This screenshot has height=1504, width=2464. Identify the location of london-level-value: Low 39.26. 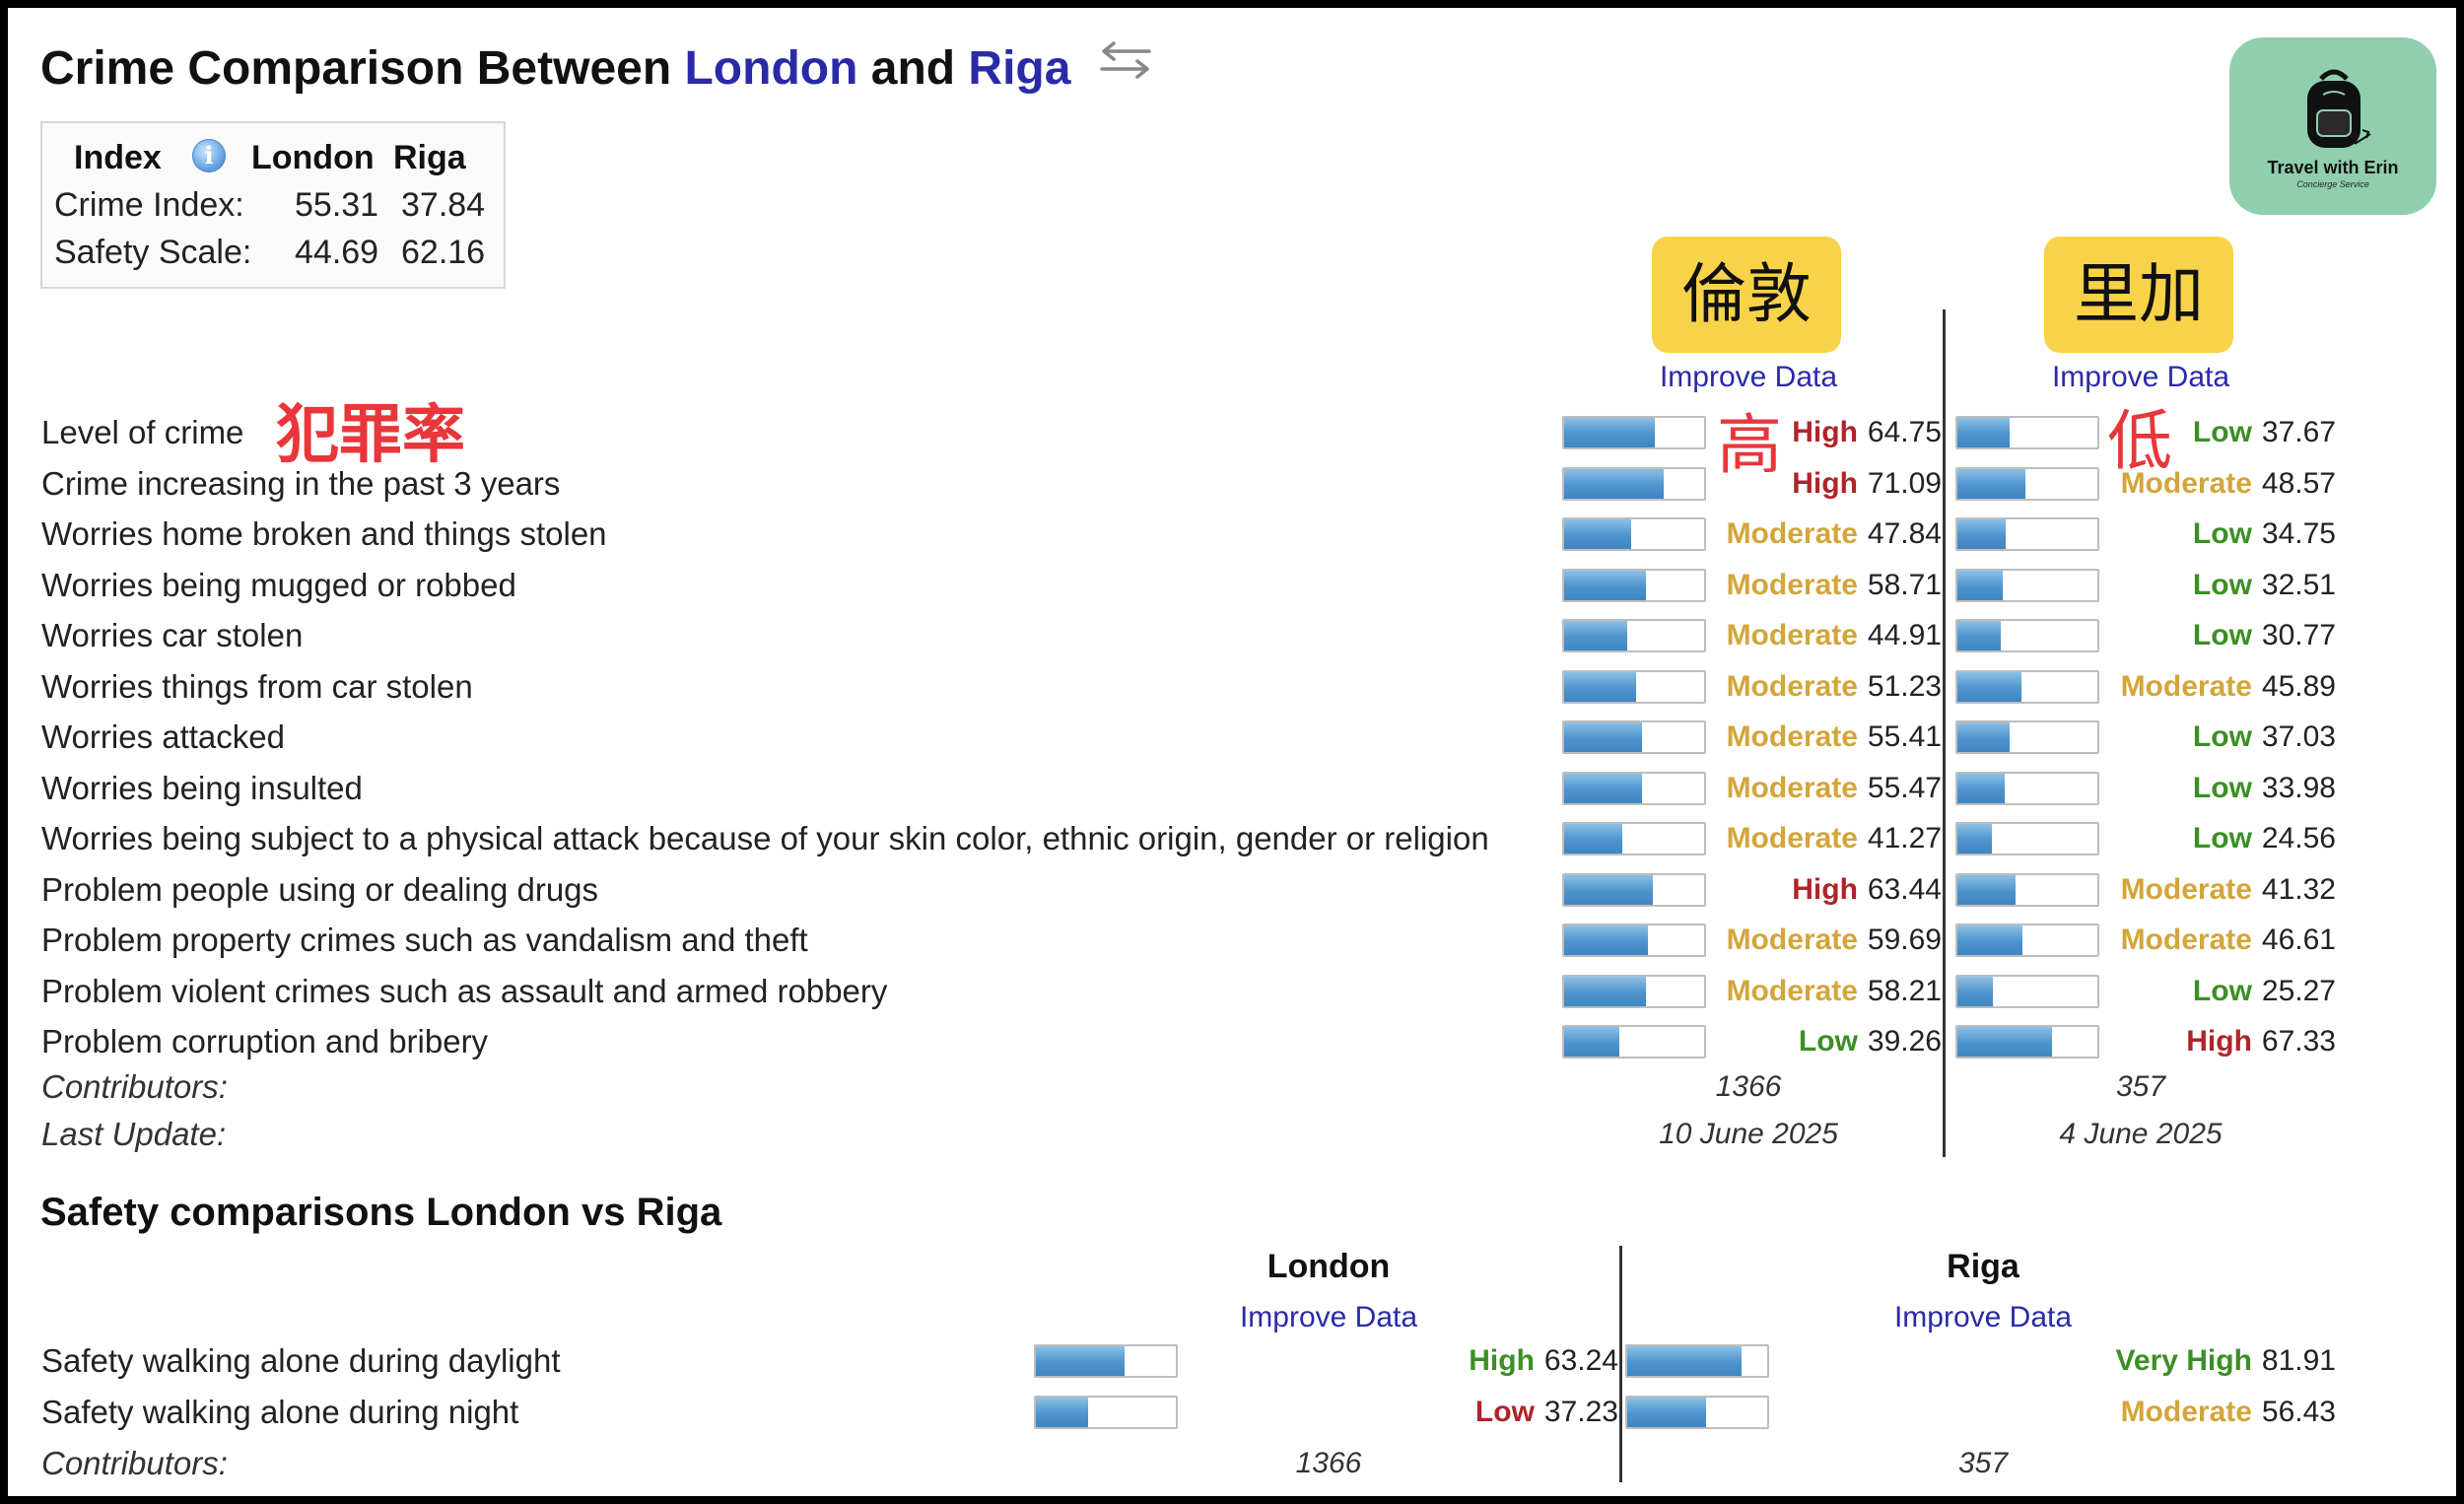
(1870, 1042).